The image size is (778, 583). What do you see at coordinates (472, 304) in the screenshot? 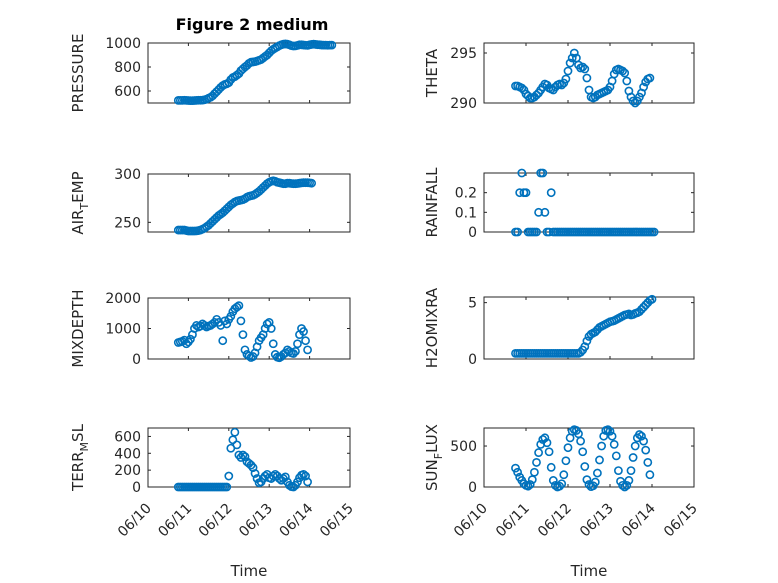
I see `y-tick-label: 5` at bounding box center [472, 304].